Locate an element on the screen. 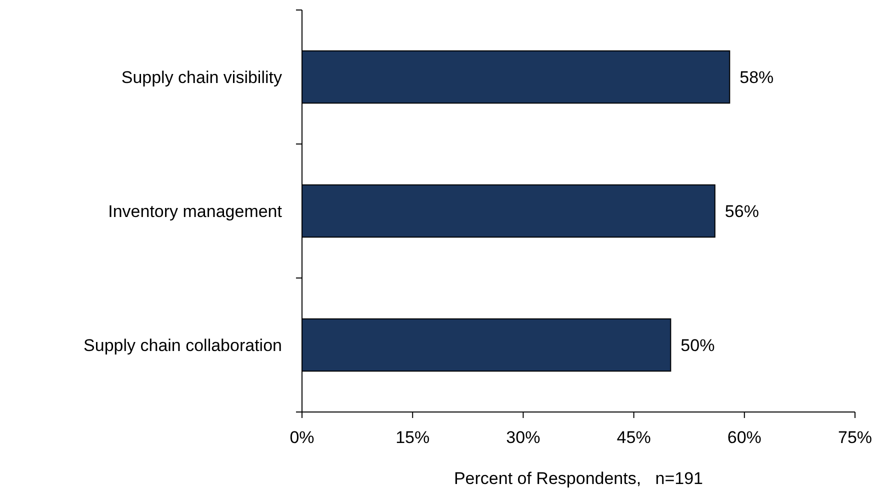 The height and width of the screenshot is (495, 878). x-tick-label: 15% is located at coordinates (413, 437).